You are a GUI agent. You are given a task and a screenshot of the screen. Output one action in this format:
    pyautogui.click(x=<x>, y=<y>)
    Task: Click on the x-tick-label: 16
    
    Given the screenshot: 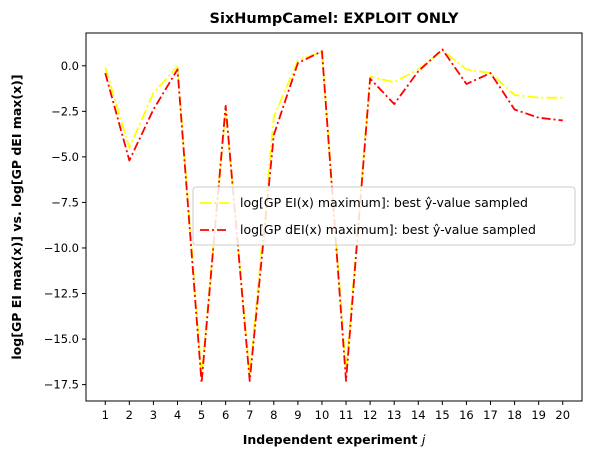 What is the action you would take?
    pyautogui.click(x=466, y=415)
    